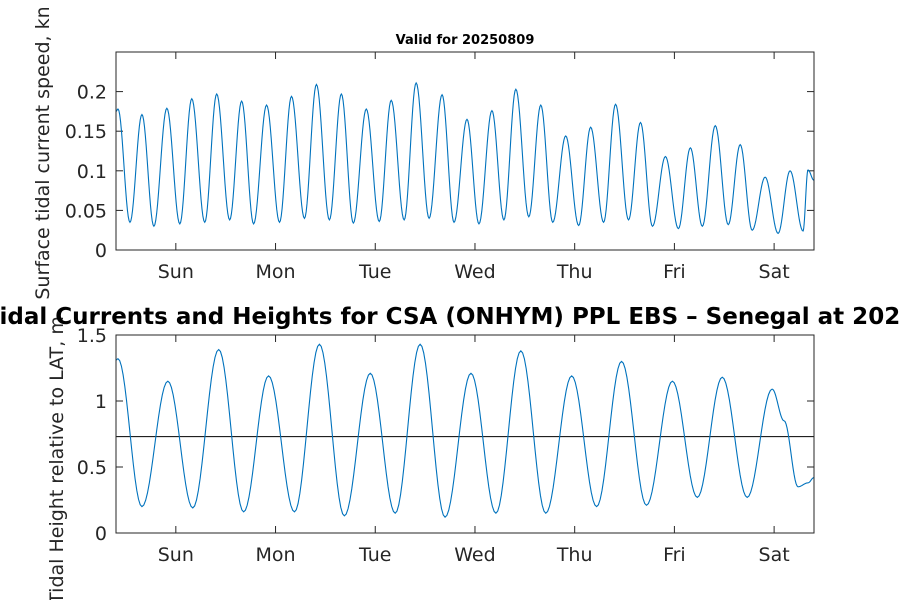 This screenshot has width=900, height=600. Describe the element at coordinates (92, 93) in the screenshot. I see `current-y-tick-label: 0.2` at that location.